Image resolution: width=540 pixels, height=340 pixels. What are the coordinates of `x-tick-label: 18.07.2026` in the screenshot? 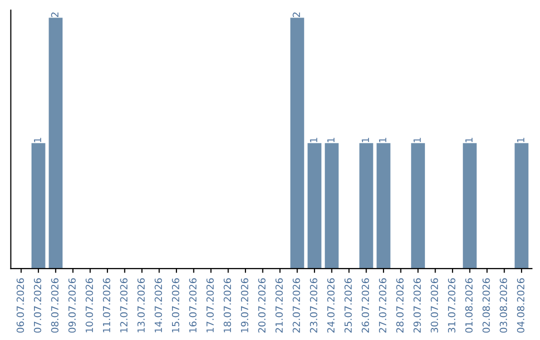 It's located at (228, 305).